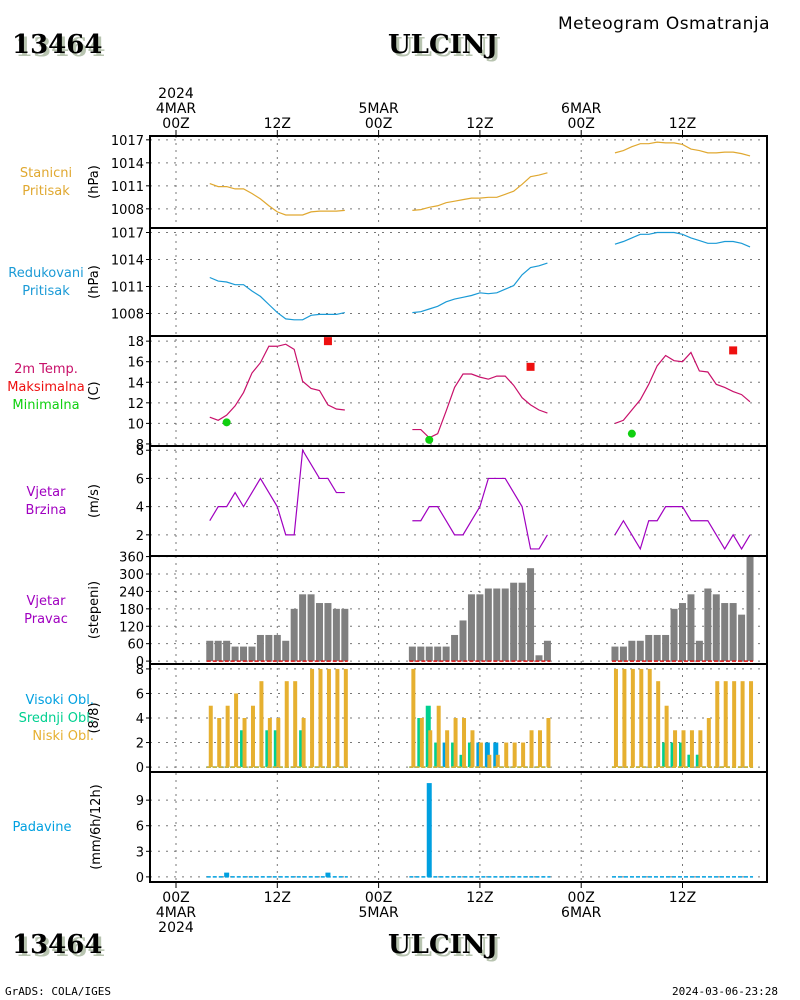 Image resolution: width=800 pixels, height=1000 pixels. I want to click on y-tick-label: 1014, so click(127, 261).